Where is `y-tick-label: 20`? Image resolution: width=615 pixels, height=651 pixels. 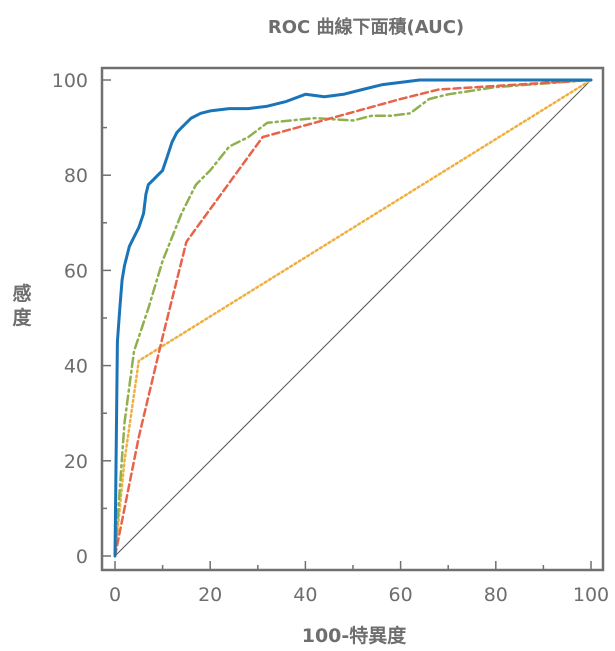 y-tick-label: 20 is located at coordinates (76, 462).